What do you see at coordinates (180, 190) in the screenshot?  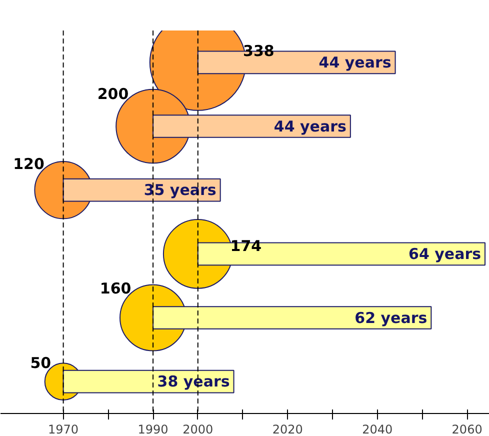 I see `data-label: 35 years` at bounding box center [180, 190].